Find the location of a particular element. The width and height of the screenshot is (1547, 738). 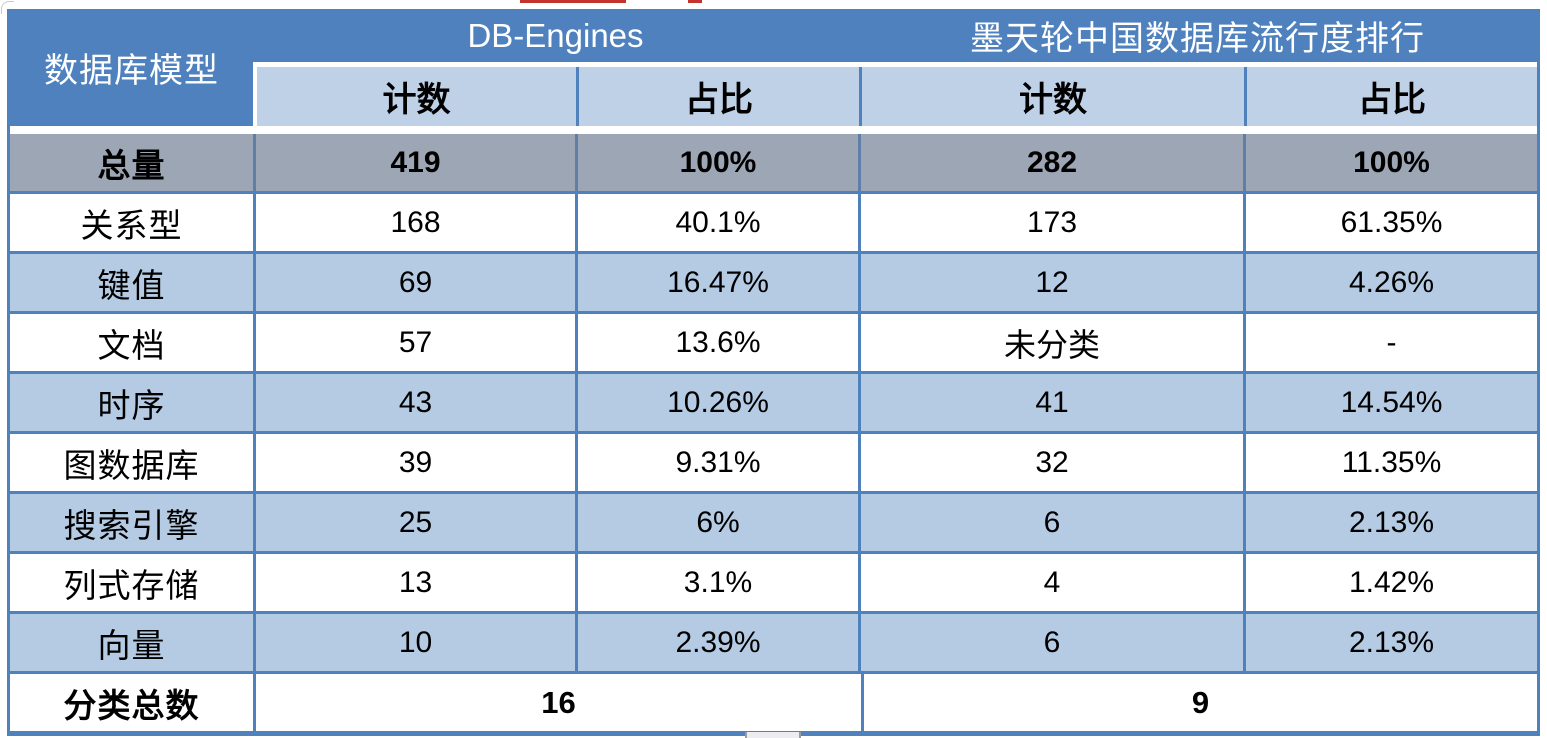

group-header-row: DB-Engines 墨天轮中国数据库流行度排行 is located at coordinates (895, 35).